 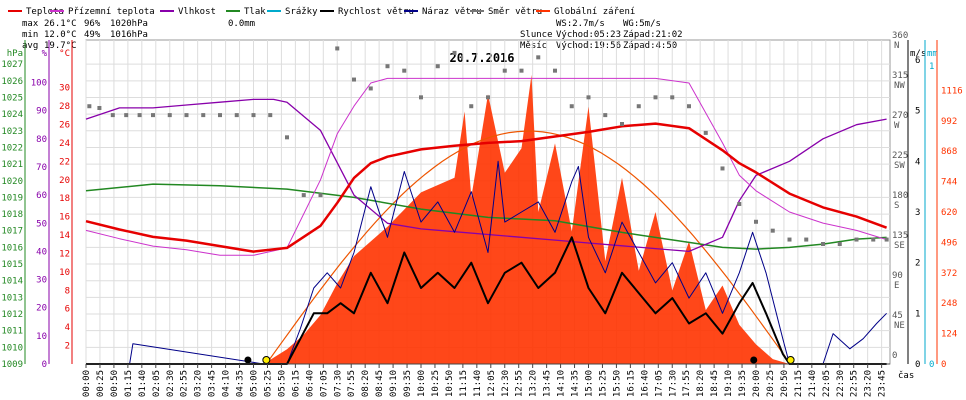 What do you see at coordinates (129, 24) in the screenshot?
I see `stats-max-pres: 1020hPa` at bounding box center [129, 24].